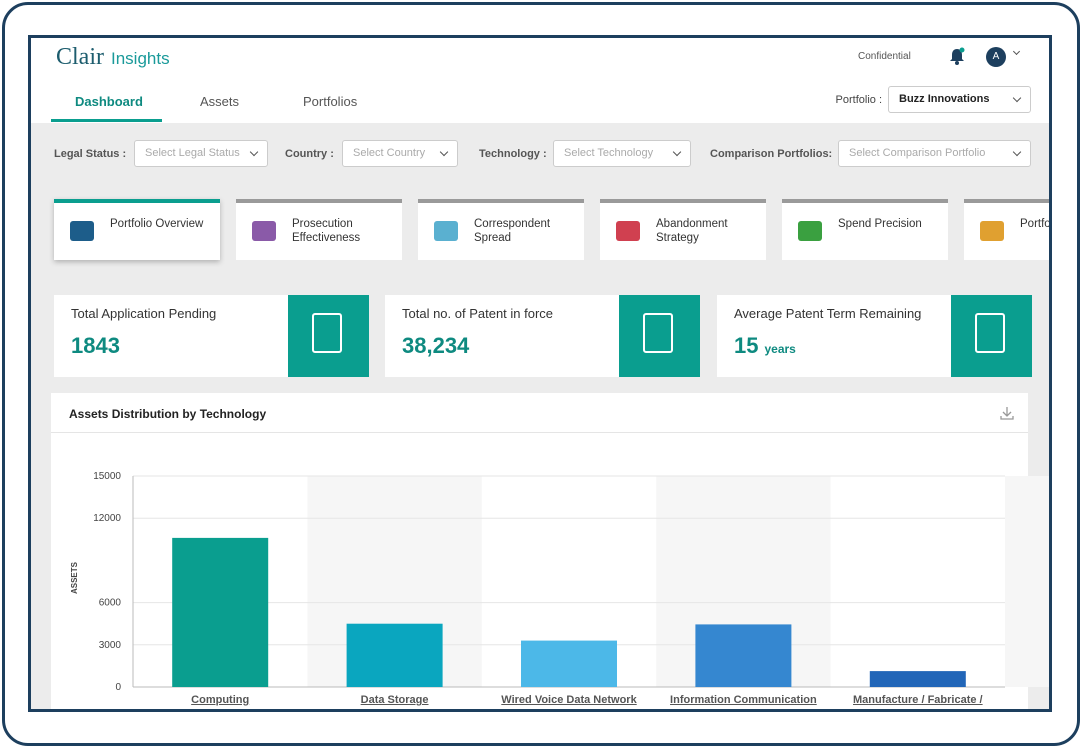 The height and width of the screenshot is (746, 1080). I want to click on nav-card: Spend Precision, so click(865, 229).